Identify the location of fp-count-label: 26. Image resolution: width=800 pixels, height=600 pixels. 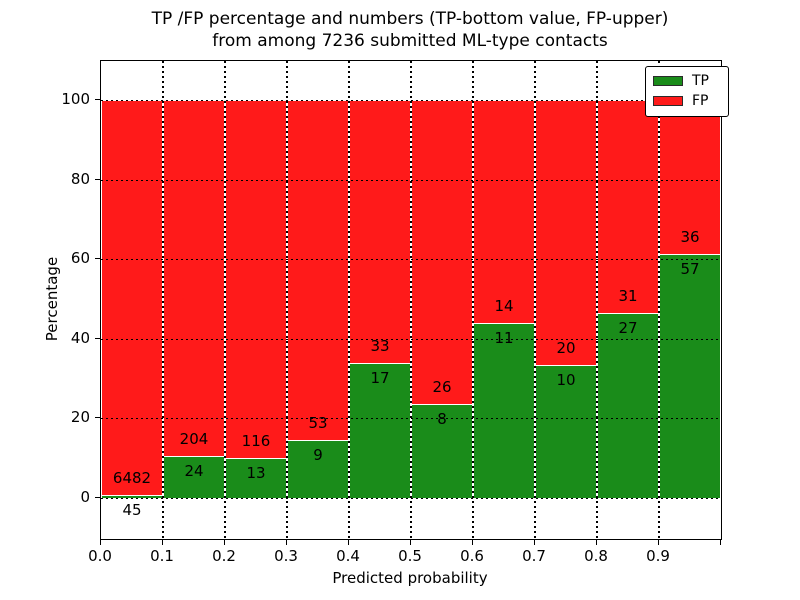
(442, 387).